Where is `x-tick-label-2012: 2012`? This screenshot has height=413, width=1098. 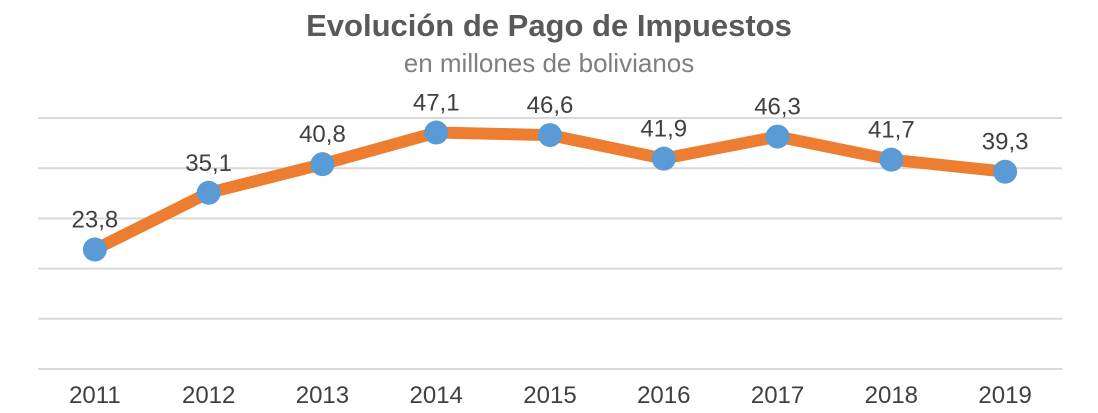
x-tick-label-2012: 2012 is located at coordinates (208, 395).